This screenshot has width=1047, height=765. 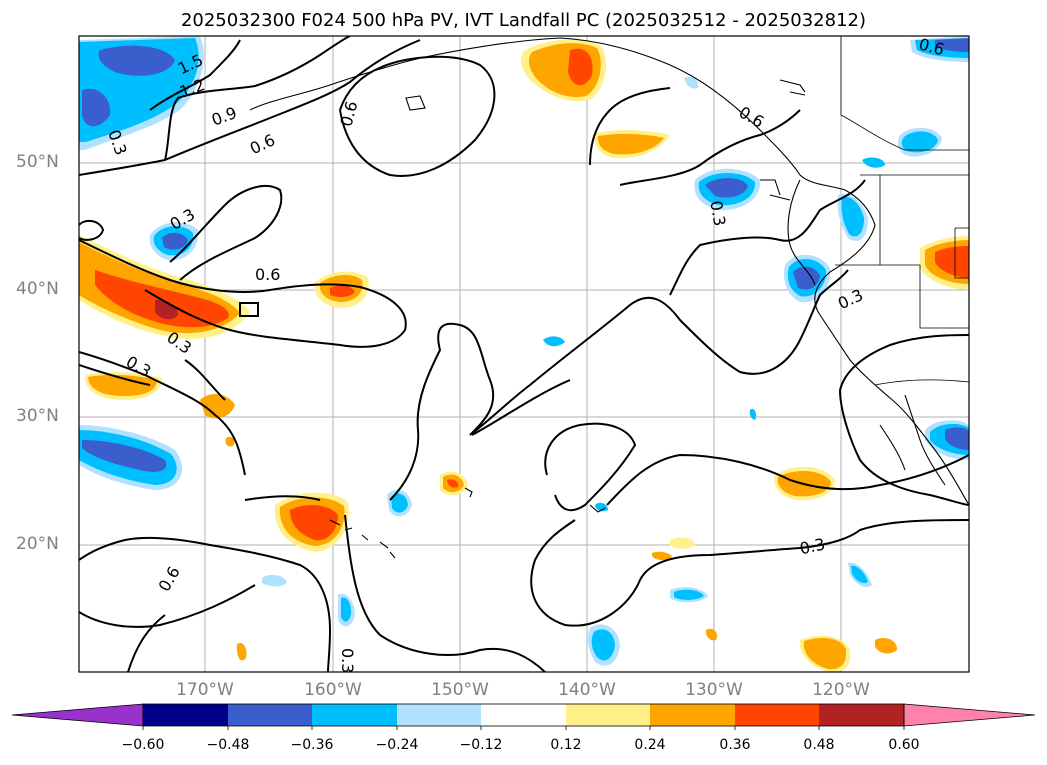 I want to click on lon-label: 160°W, so click(x=333, y=690).